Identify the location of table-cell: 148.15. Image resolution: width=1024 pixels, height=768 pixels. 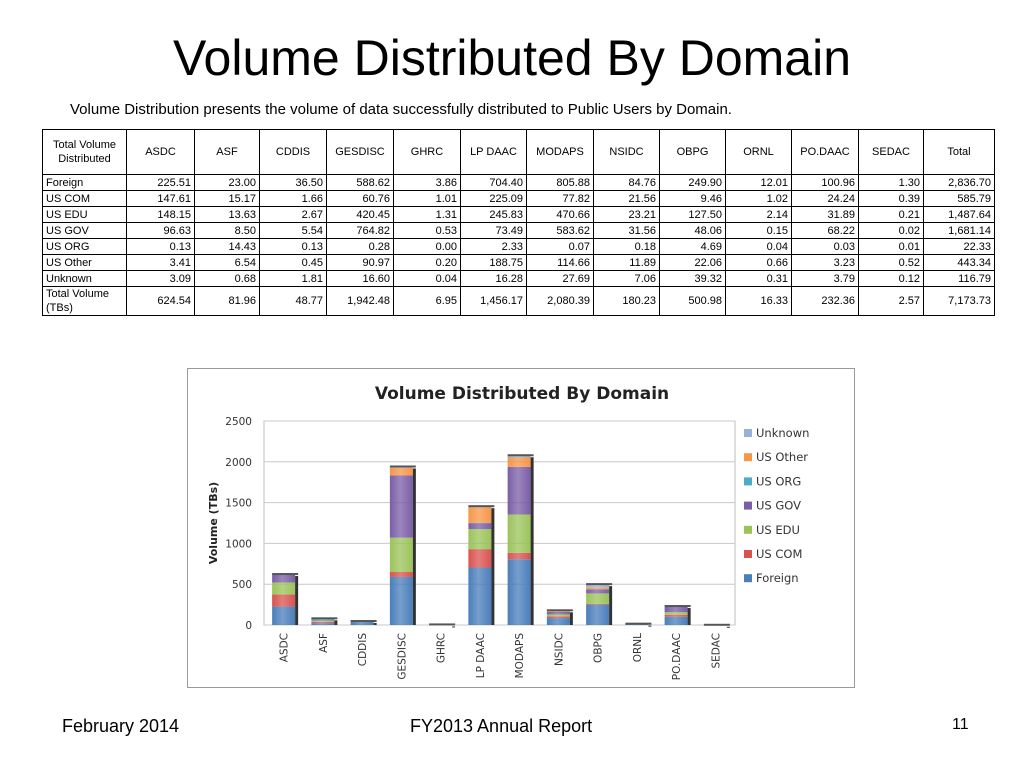
(160, 214).